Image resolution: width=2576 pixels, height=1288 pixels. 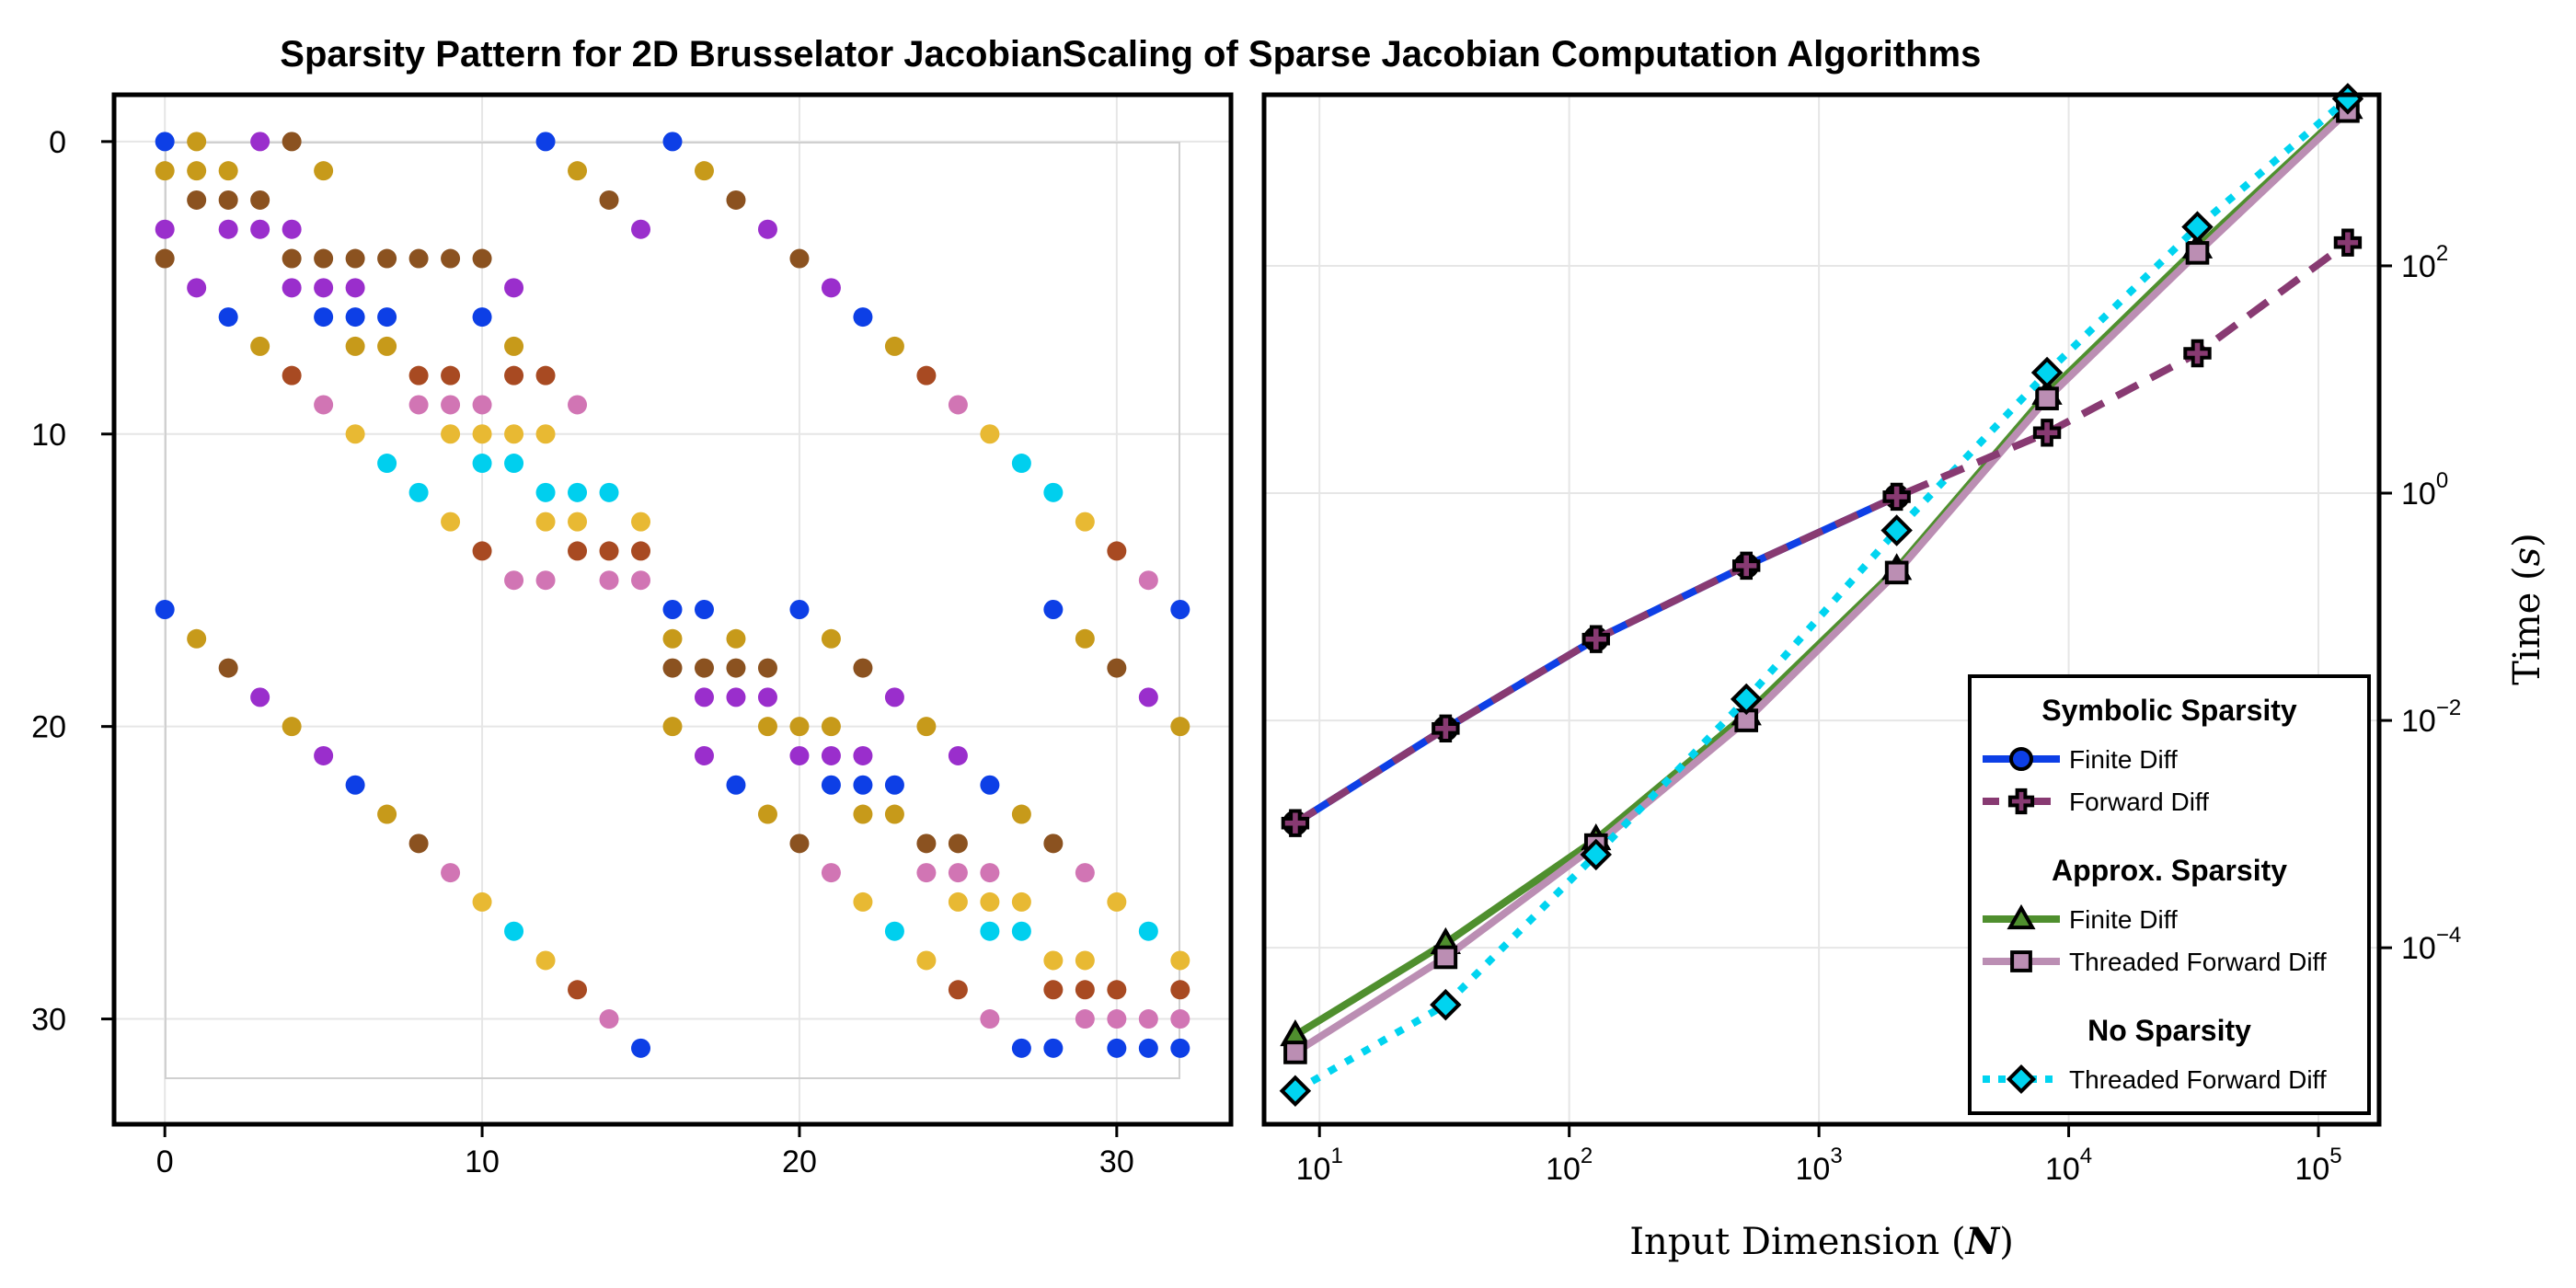 I want to click on scaling-y-tick-label: 10⁰, so click(x=2424, y=490).